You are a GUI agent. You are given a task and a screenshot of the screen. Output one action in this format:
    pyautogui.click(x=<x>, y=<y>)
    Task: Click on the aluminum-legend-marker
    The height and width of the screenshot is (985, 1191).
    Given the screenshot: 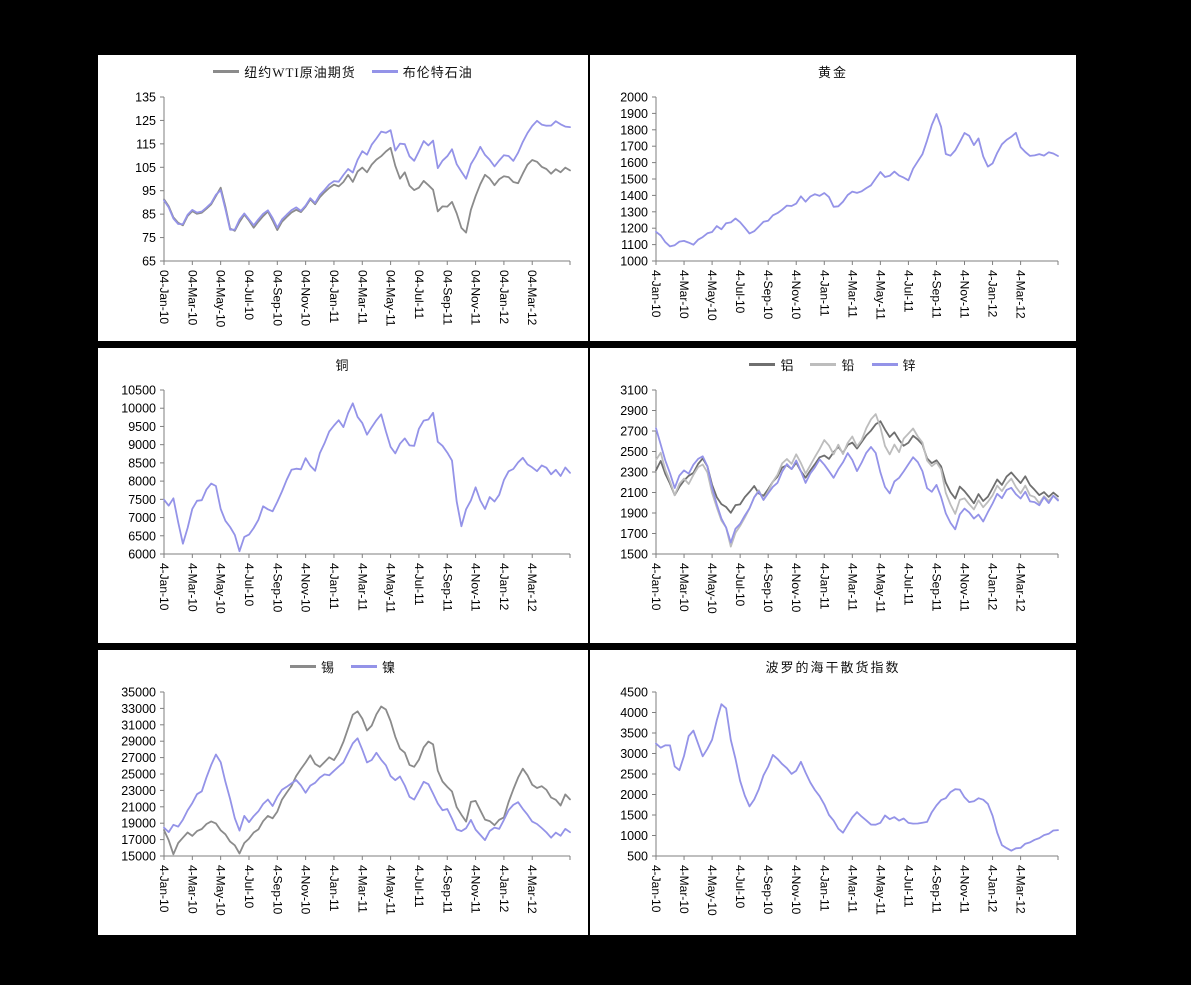 What is the action you would take?
    pyautogui.click(x=762, y=364)
    